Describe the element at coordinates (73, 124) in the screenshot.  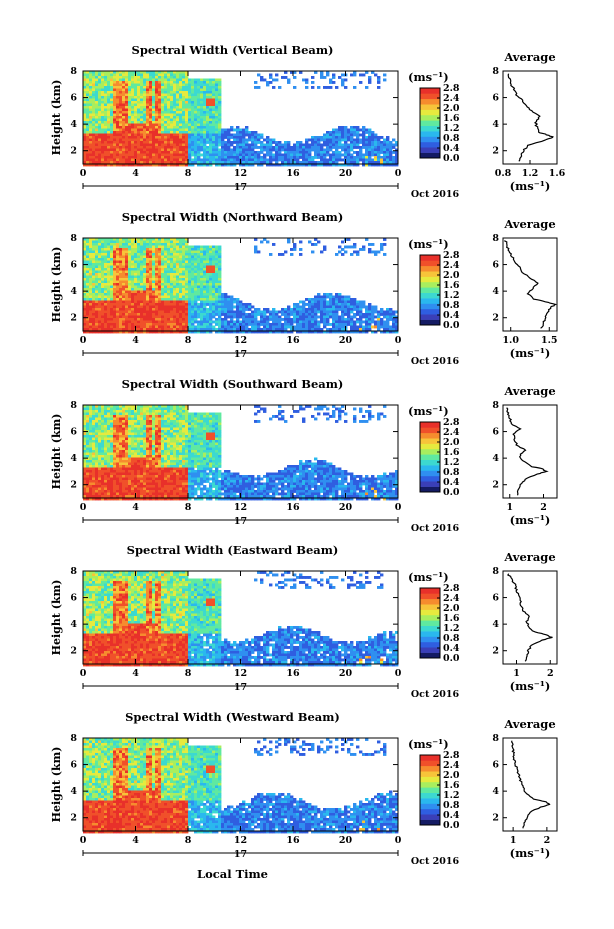
I see `y-tick-label: 4` at that location.